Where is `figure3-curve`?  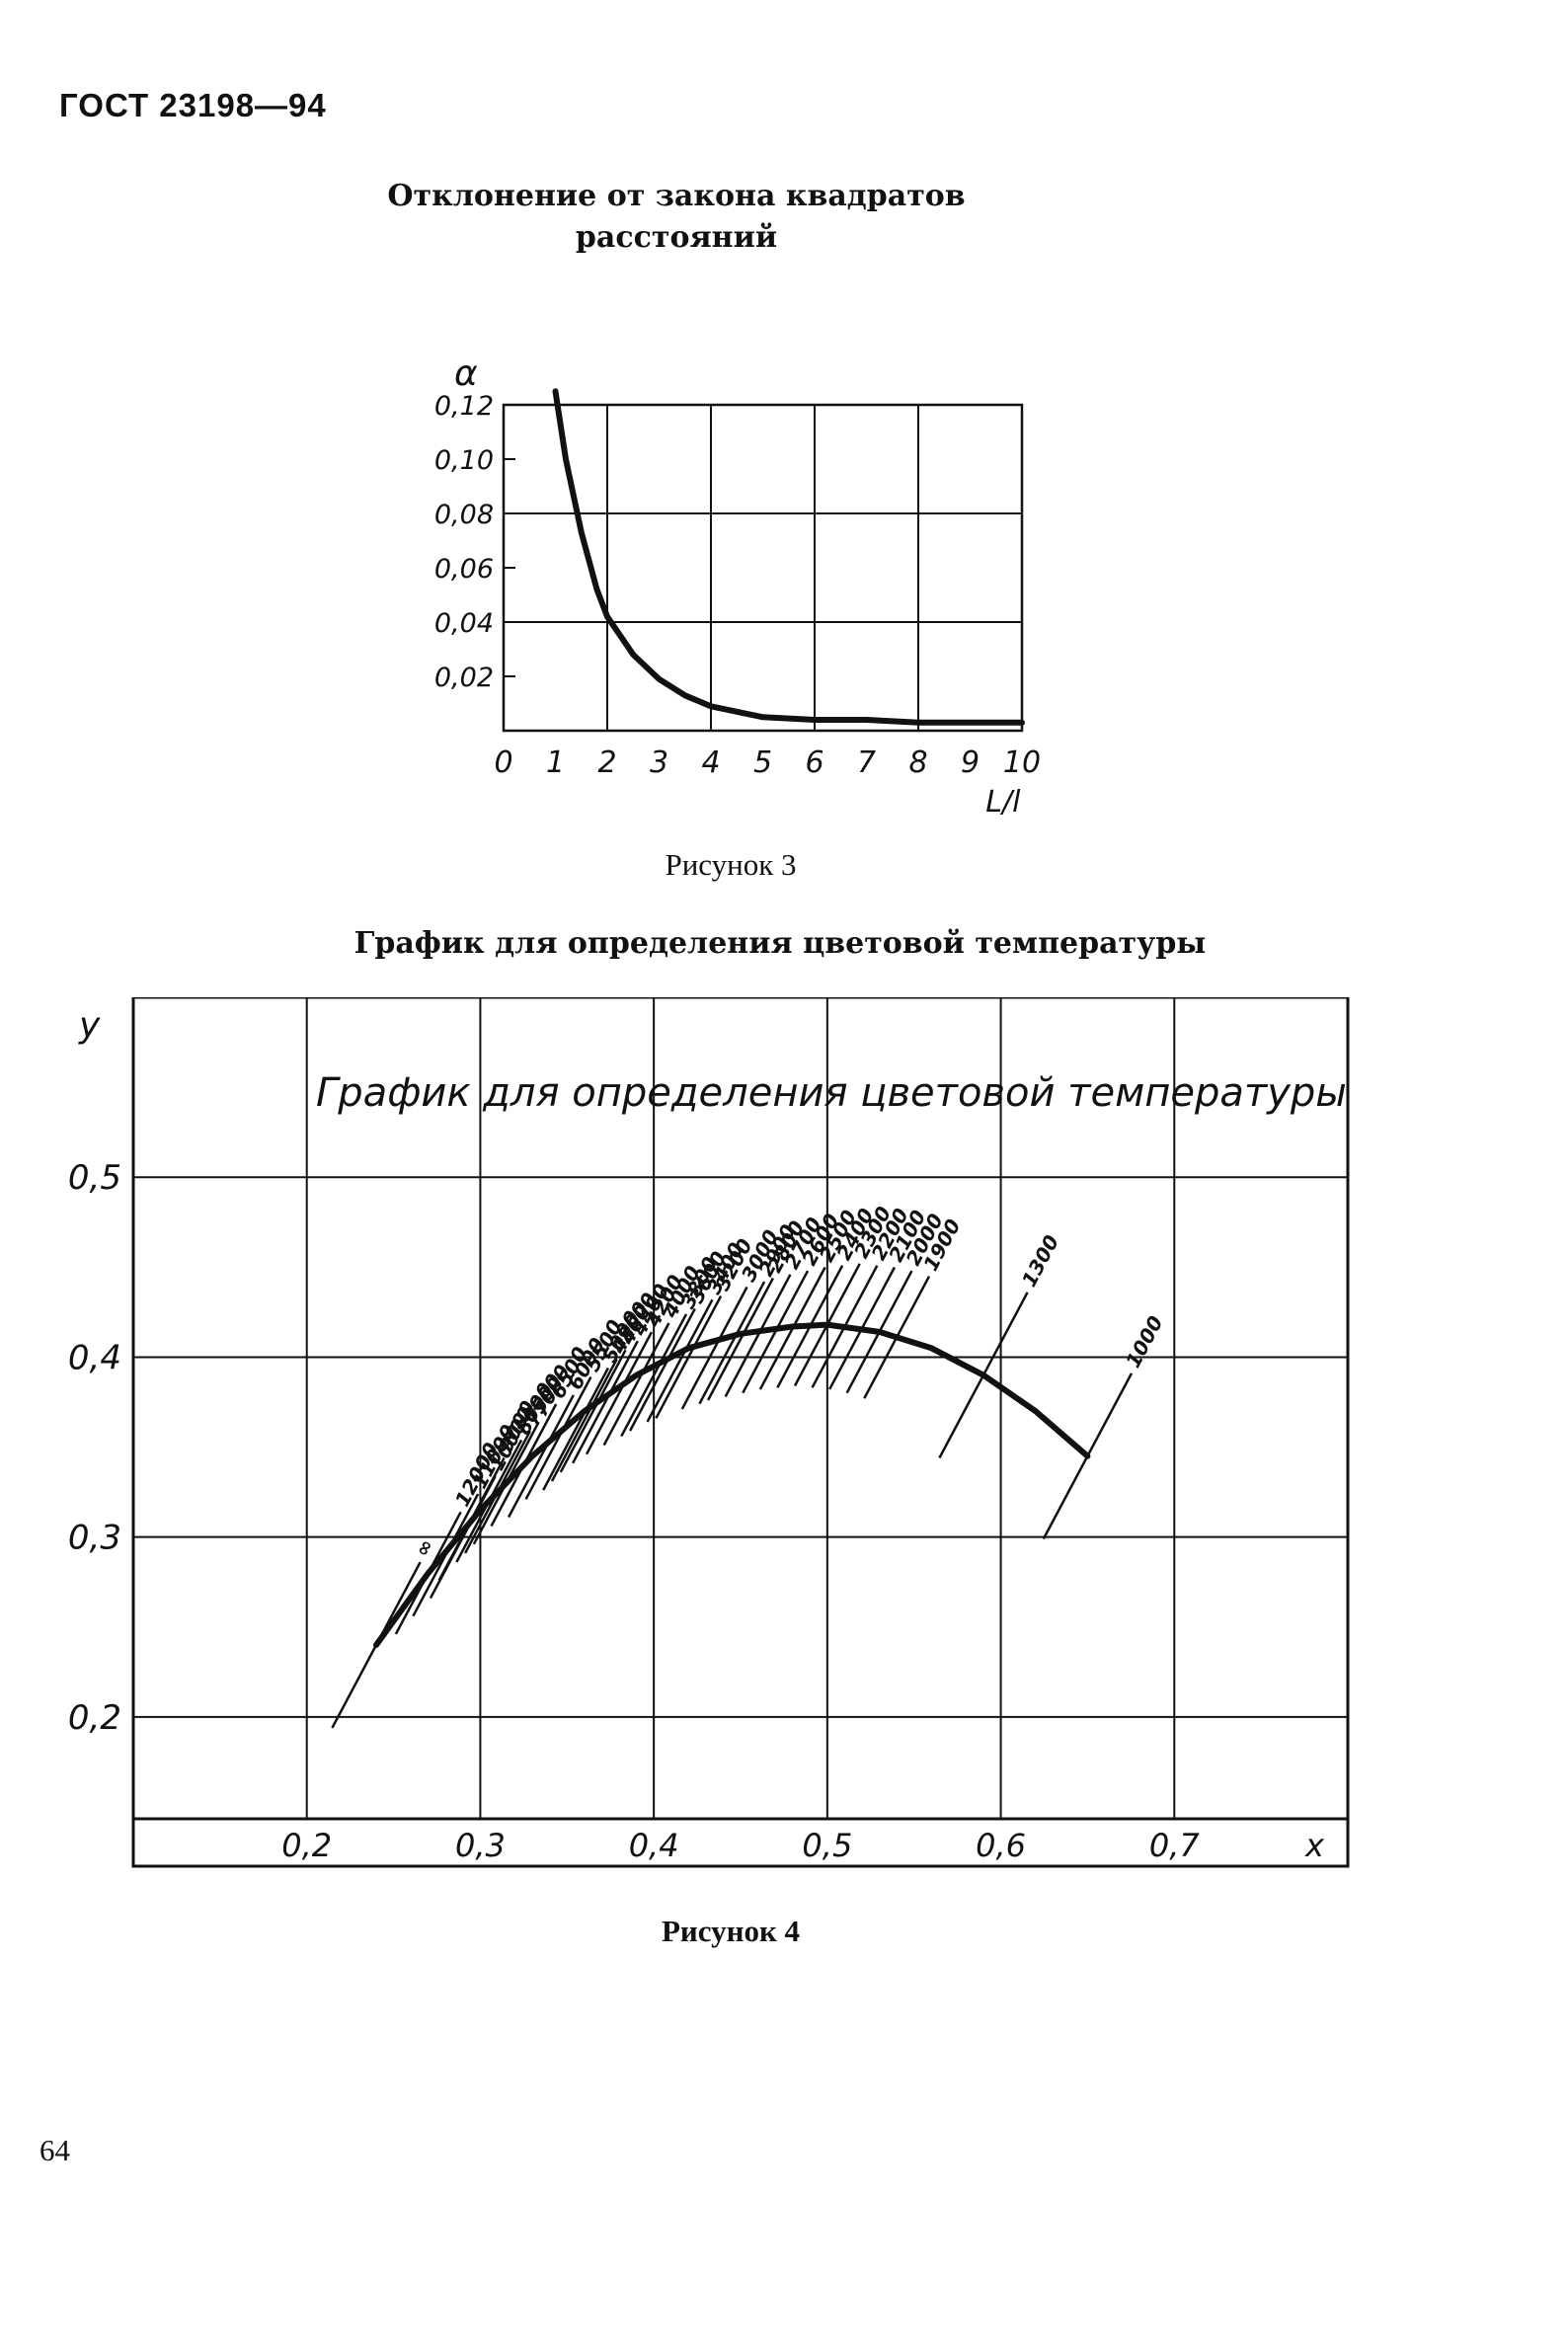 figure3-curve is located at coordinates (788, 557).